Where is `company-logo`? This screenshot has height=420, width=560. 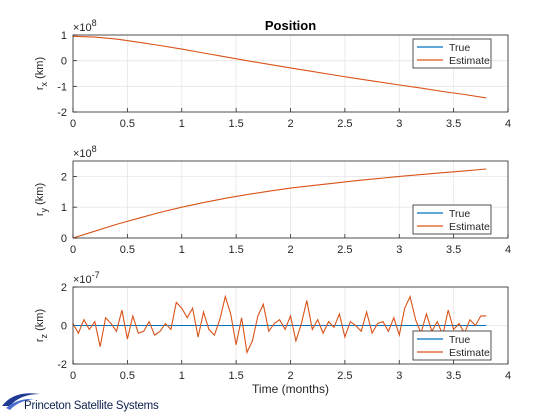
company-logo is located at coordinates (21, 401).